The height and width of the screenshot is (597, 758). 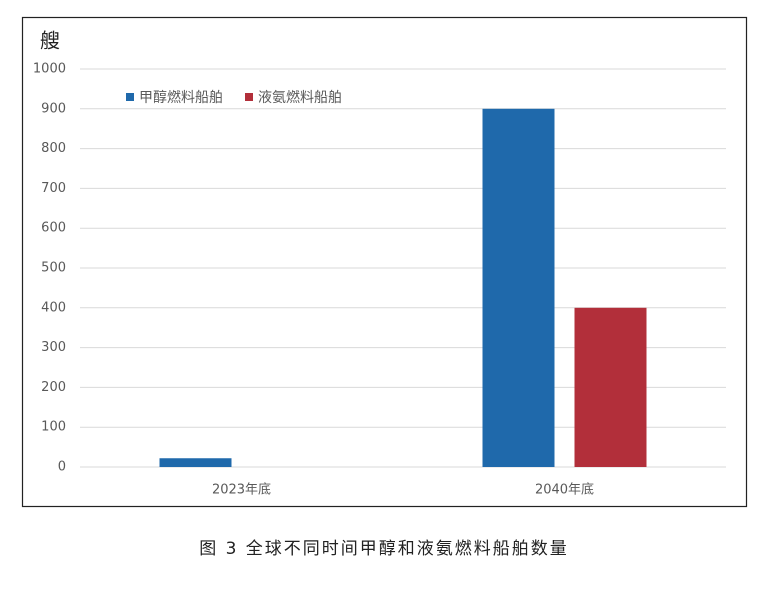 What do you see at coordinates (62, 467) in the screenshot?
I see `y-tick-label: 0` at bounding box center [62, 467].